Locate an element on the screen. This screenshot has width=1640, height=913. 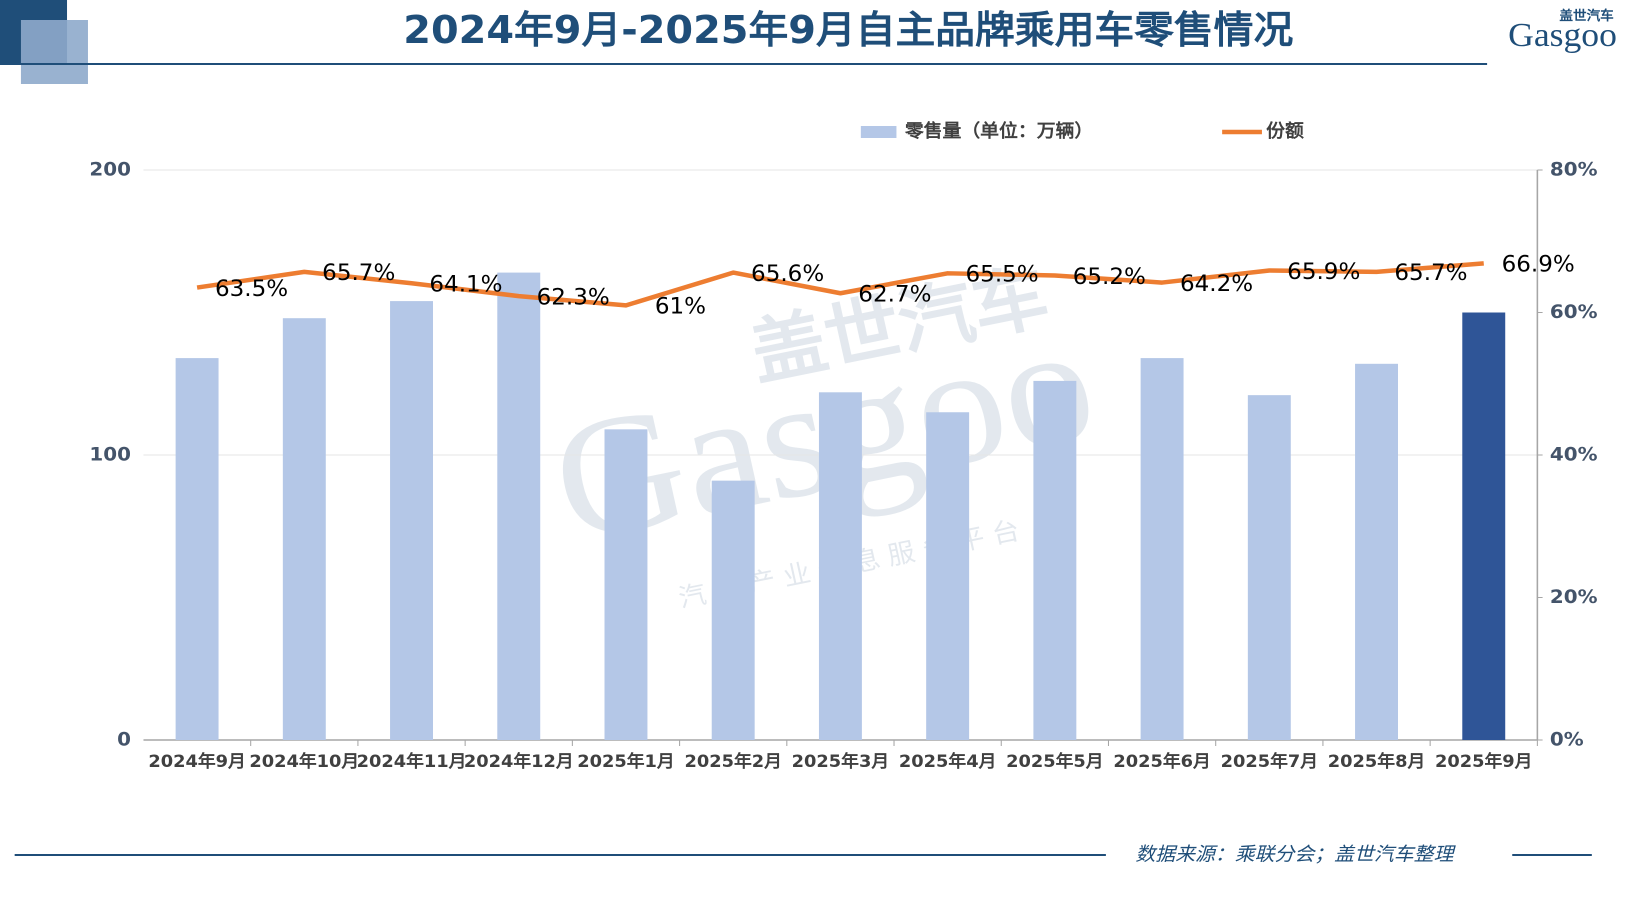
legend-swatch is located at coordinates (878, 132).